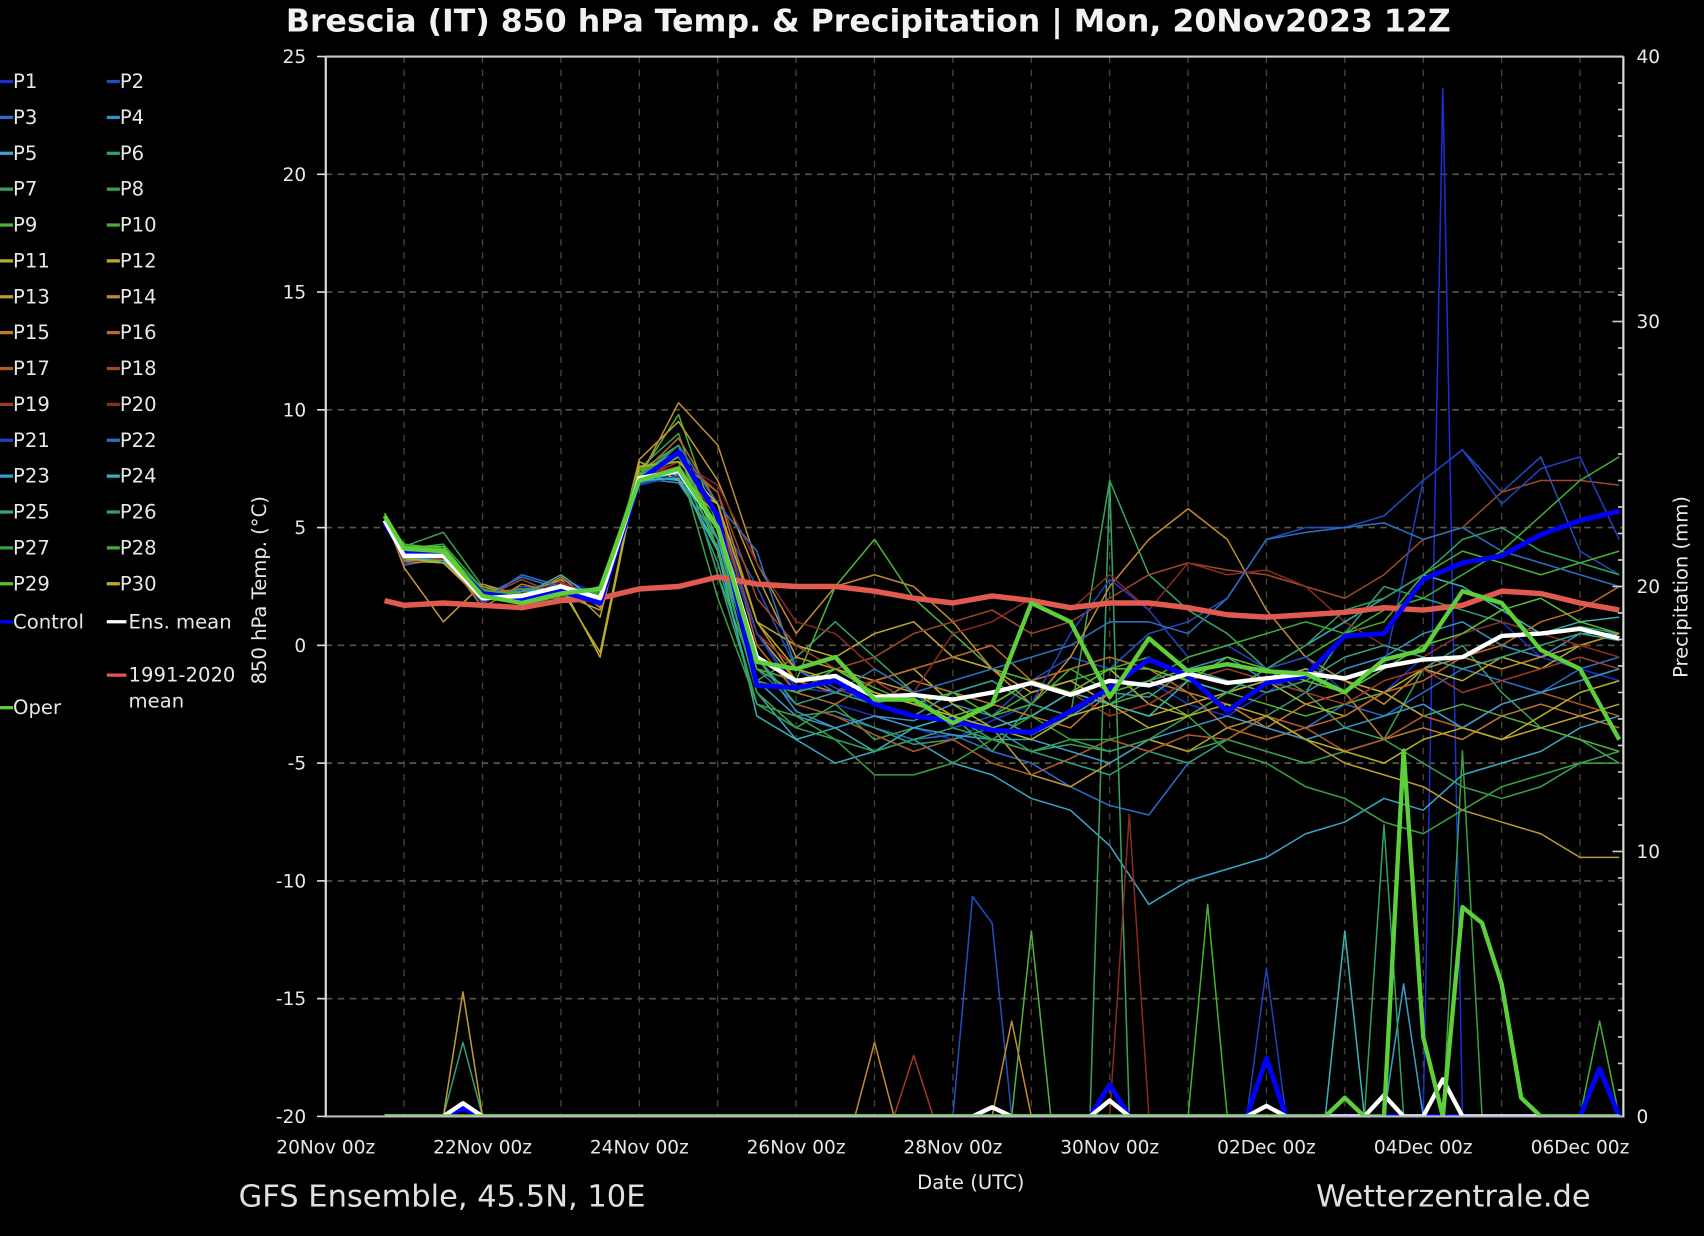  What do you see at coordinates (1001, 569) in the screenshot?
I see `temp-line-p22` at bounding box center [1001, 569].